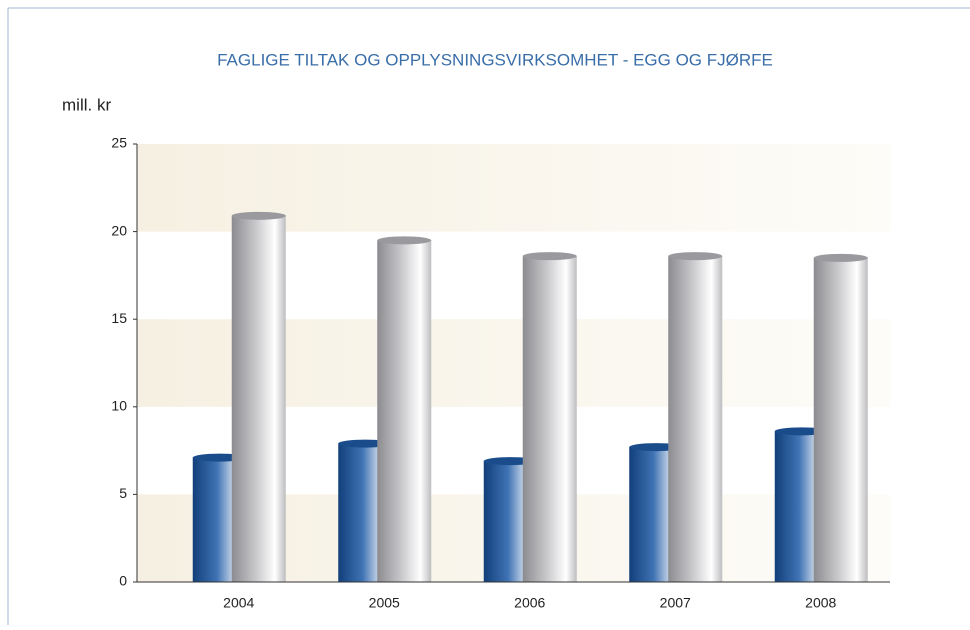  What do you see at coordinates (820, 603) in the screenshot?
I see `x-tick-label: 2008` at bounding box center [820, 603].